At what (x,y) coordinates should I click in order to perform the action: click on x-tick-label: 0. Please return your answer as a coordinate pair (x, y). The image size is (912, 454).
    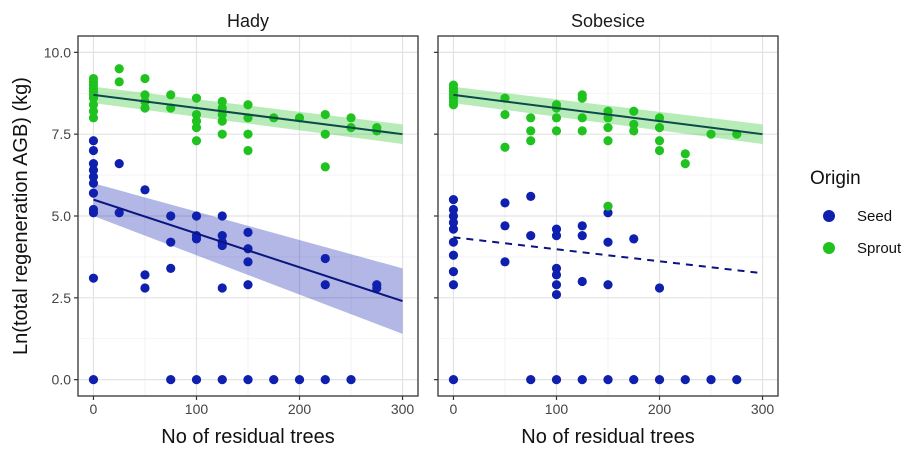
    Looking at the image, I should click on (454, 409).